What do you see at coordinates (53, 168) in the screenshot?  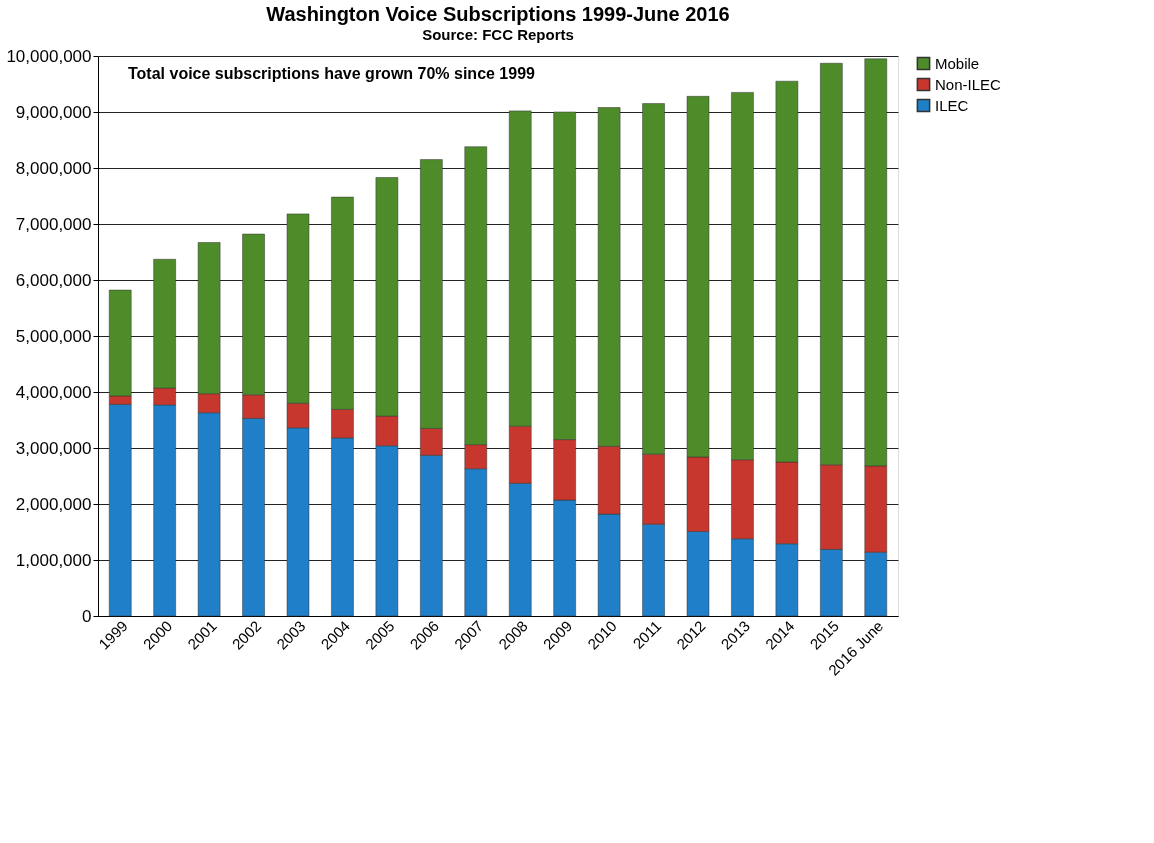 I see `y-tick-label: 8,000,000` at bounding box center [53, 168].